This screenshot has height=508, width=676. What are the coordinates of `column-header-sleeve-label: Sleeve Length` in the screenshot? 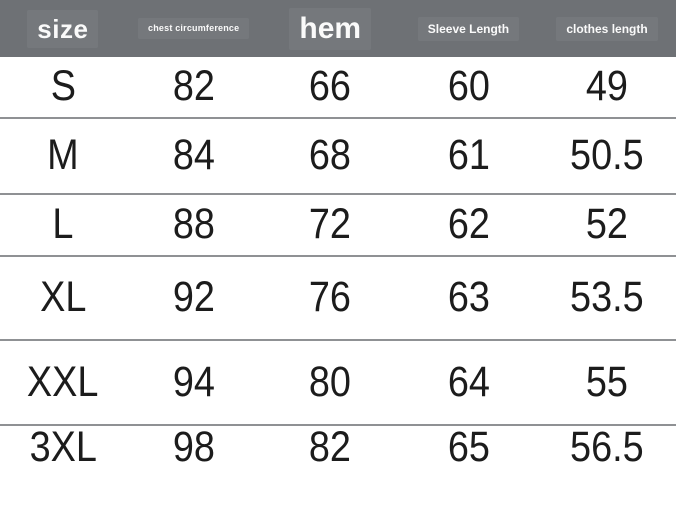 It's located at (468, 28).